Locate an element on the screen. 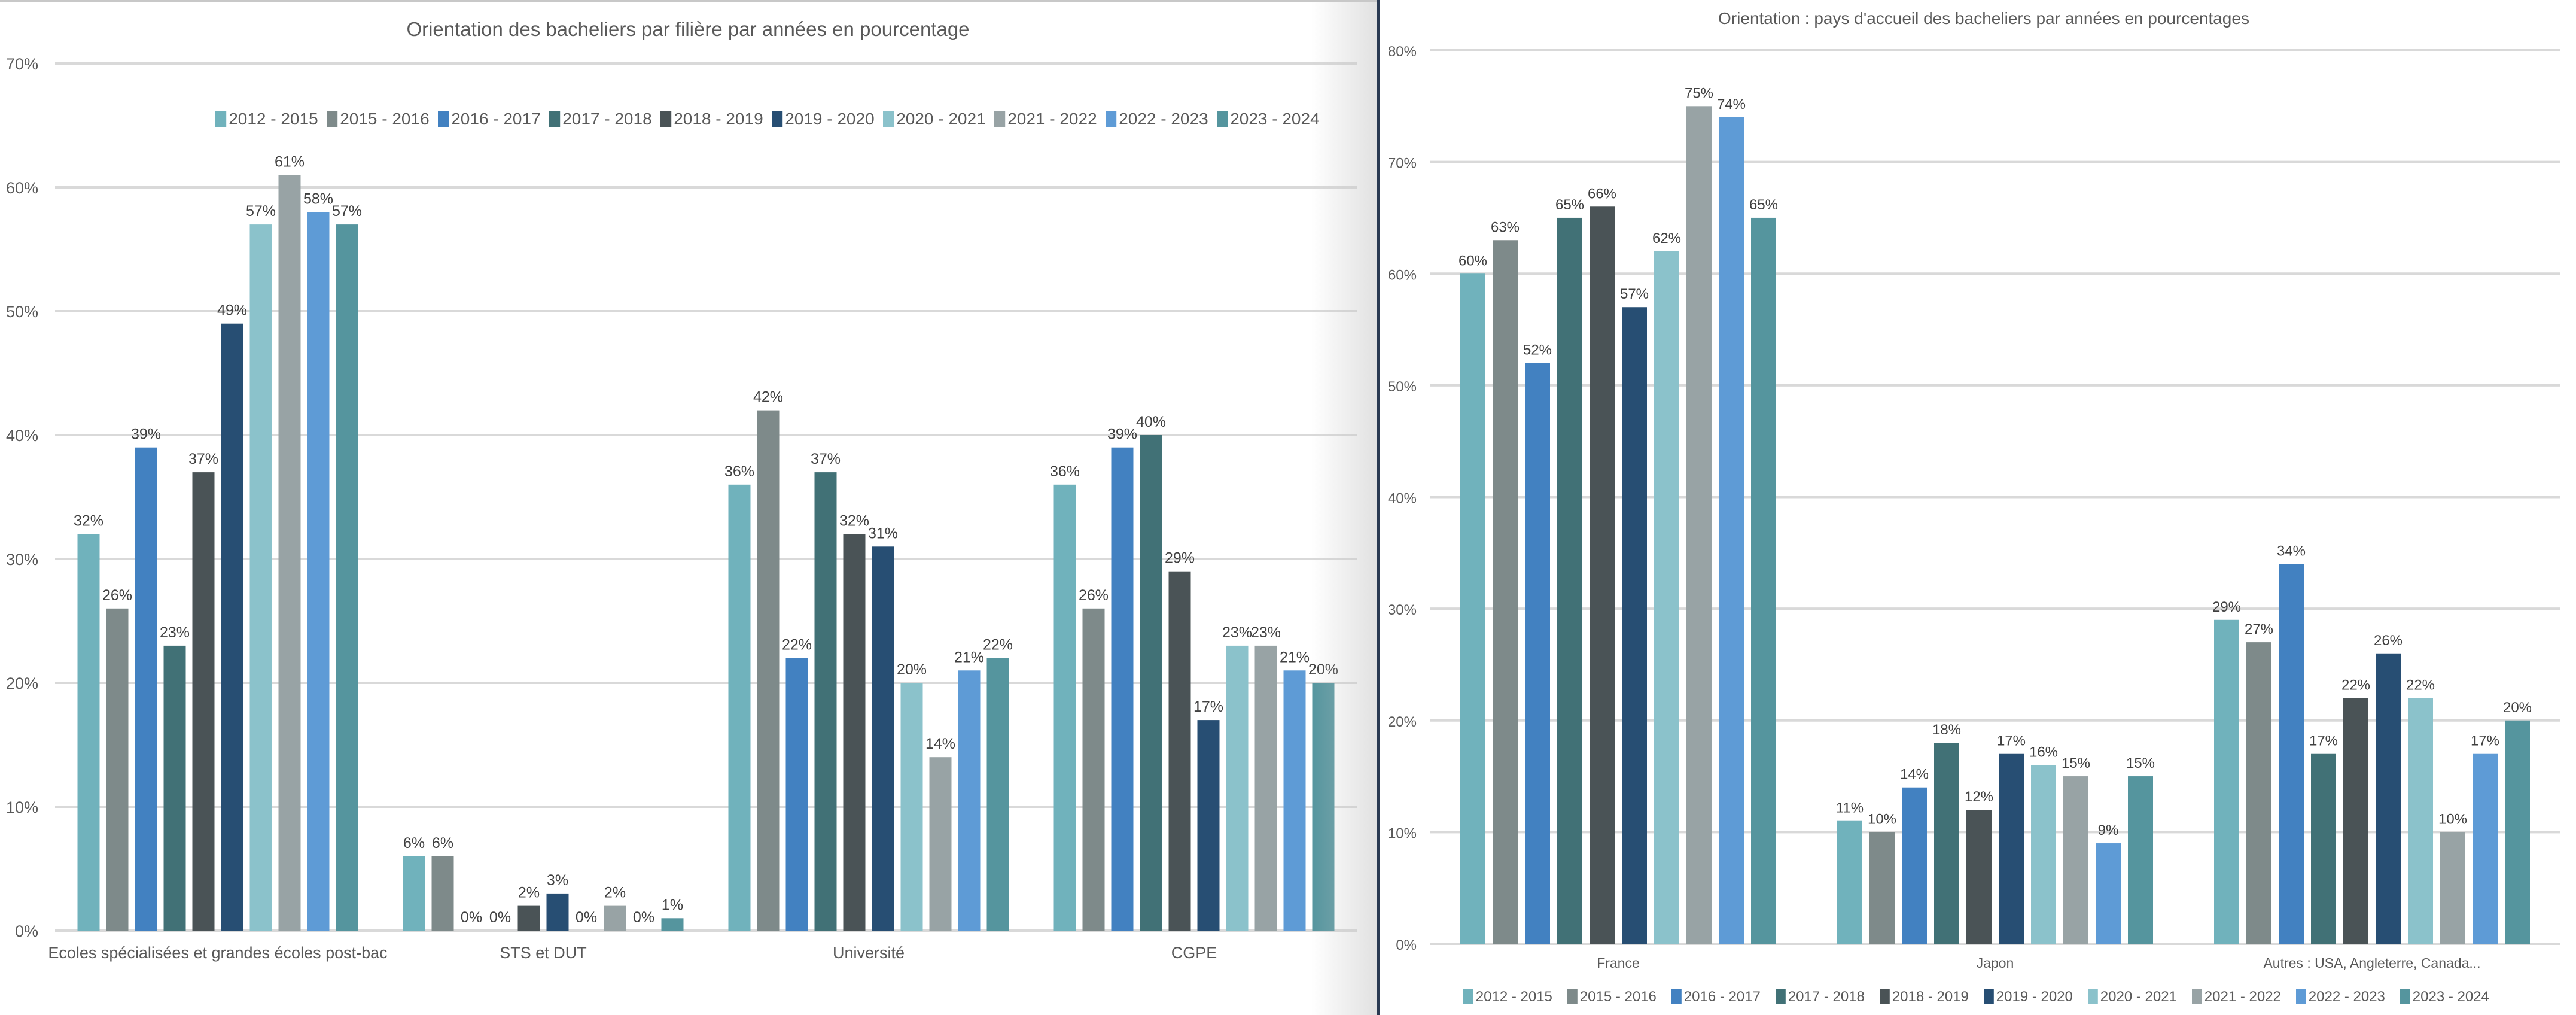 This screenshot has height=1015, width=2576. data-label: 34% is located at coordinates (2291, 551).